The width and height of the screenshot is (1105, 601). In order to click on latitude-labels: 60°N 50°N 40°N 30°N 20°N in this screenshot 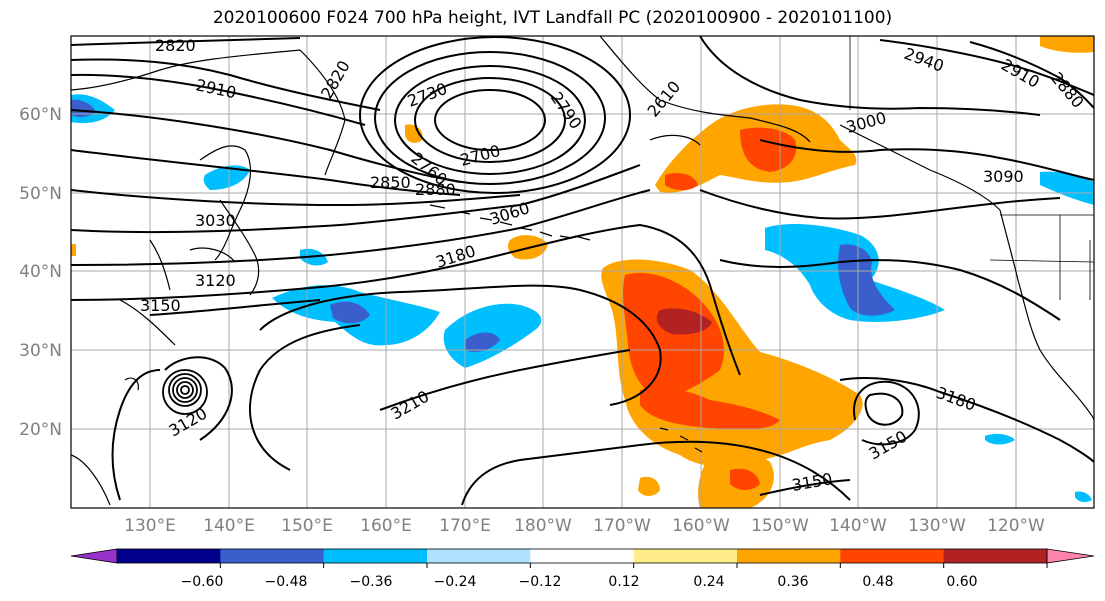, I will do `click(40, 272)`.